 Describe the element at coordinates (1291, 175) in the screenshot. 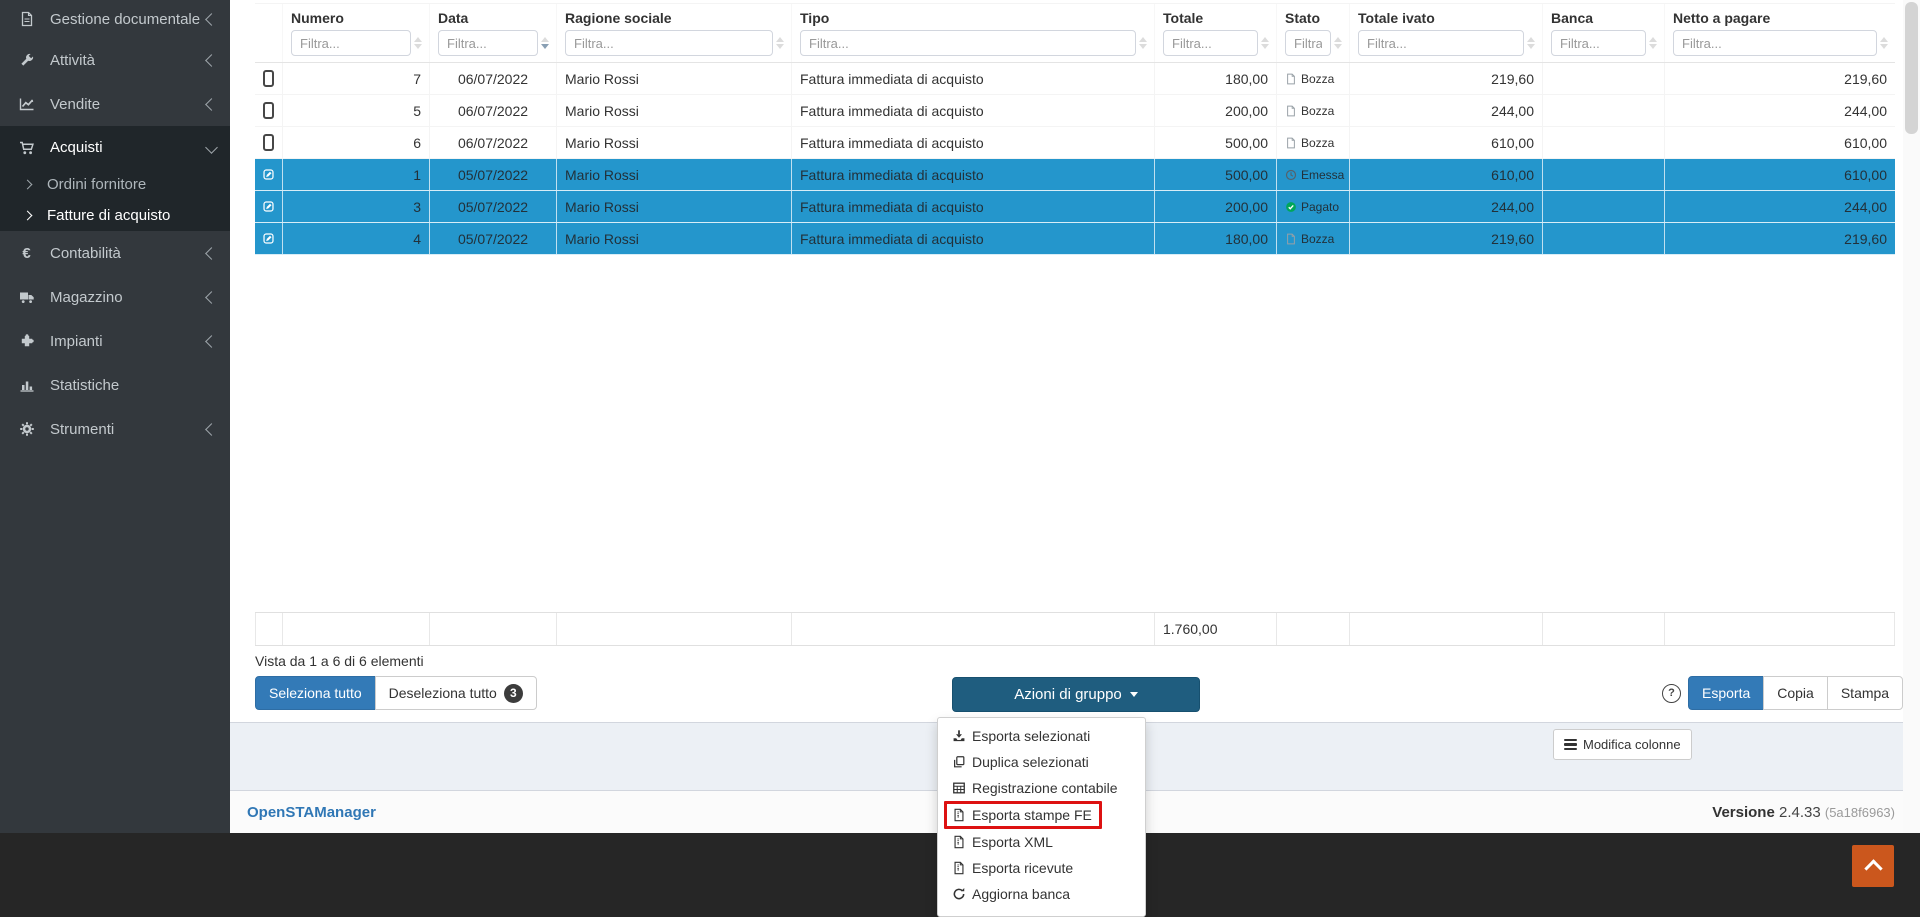

I see `clock-icon` at that location.